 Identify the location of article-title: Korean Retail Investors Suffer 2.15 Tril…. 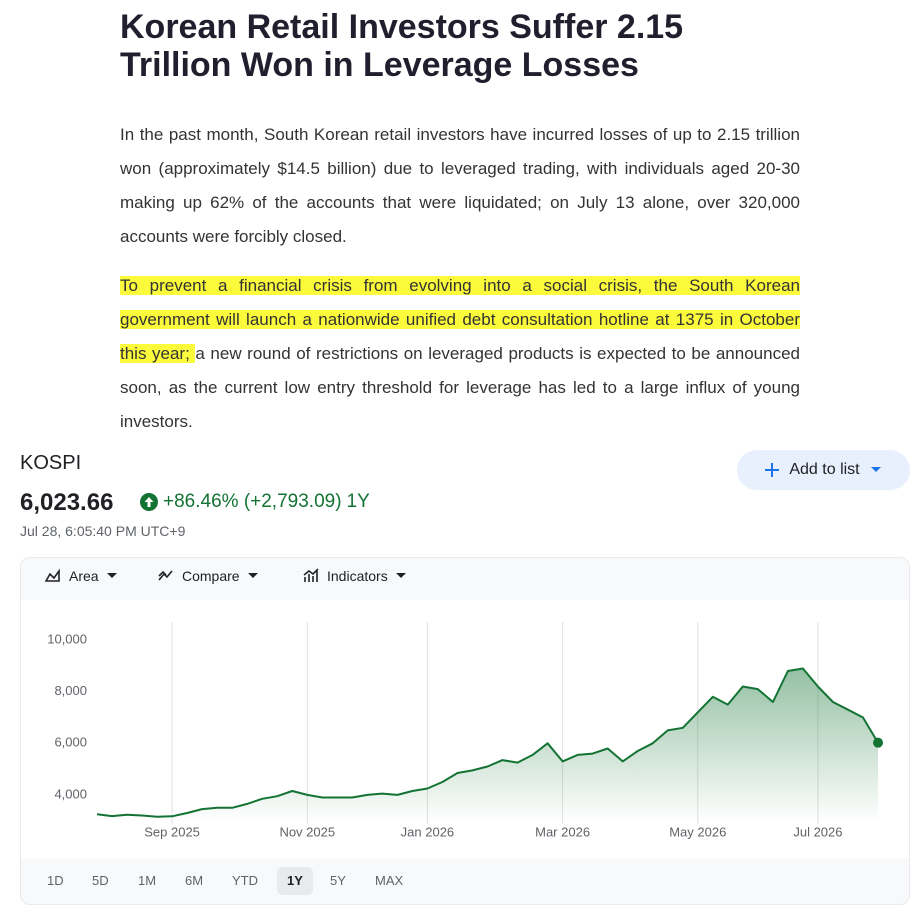
(402, 46).